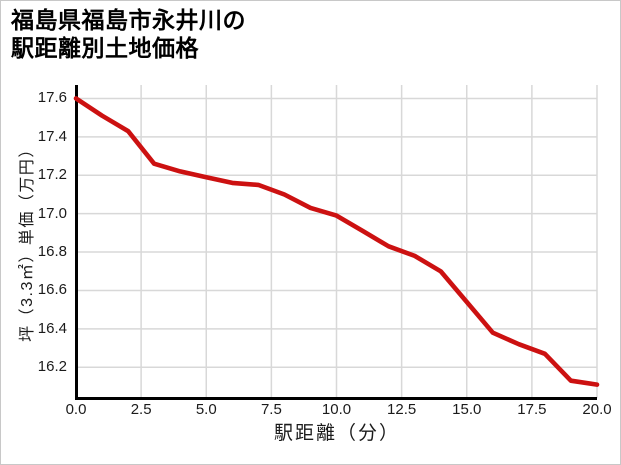  I want to click on x-tick-label: 0.0, so click(76, 409).